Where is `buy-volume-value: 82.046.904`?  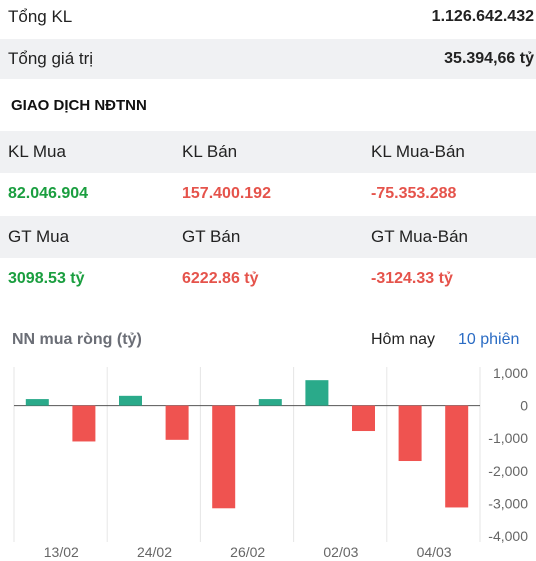
buy-volume-value: 82.046.904 is located at coordinates (48, 193).